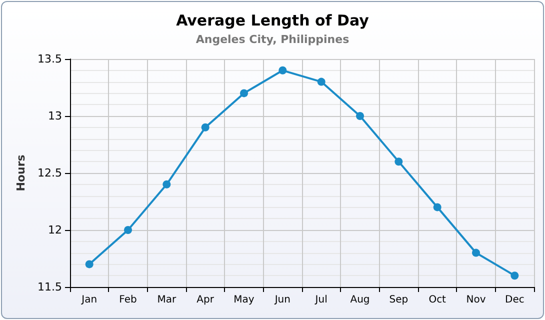  Describe the element at coordinates (360, 300) in the screenshot. I see `x-tick-label: Aug` at that location.